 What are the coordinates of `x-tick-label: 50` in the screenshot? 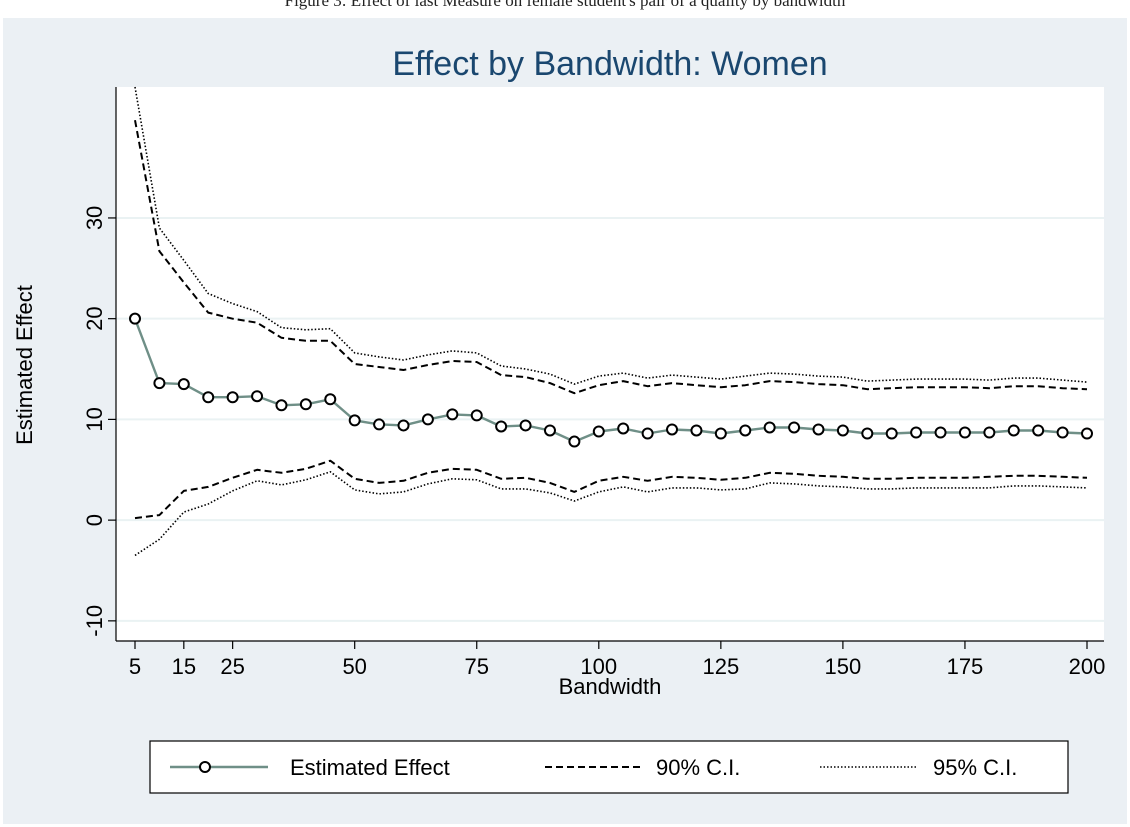 It's located at (354, 666).